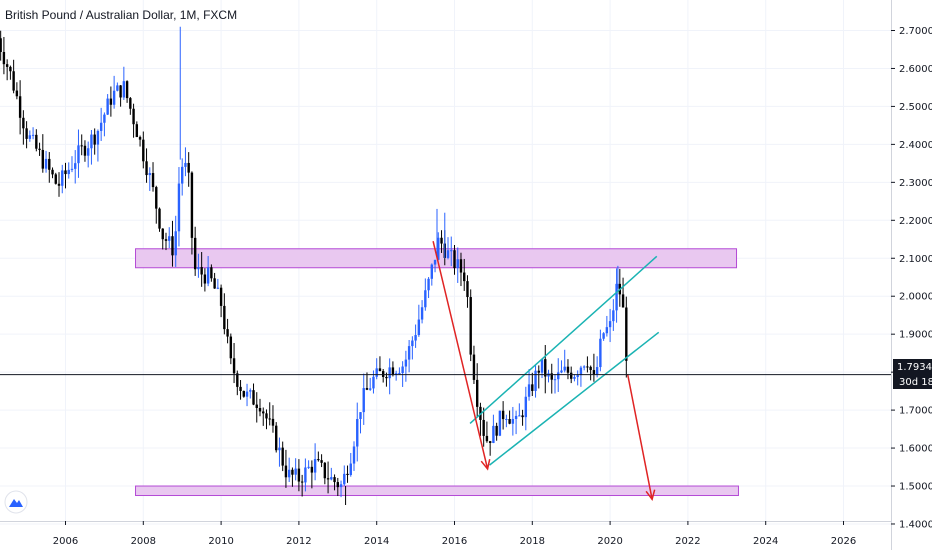  I want to click on price-tick-label: 1.50000, so click(915, 487).